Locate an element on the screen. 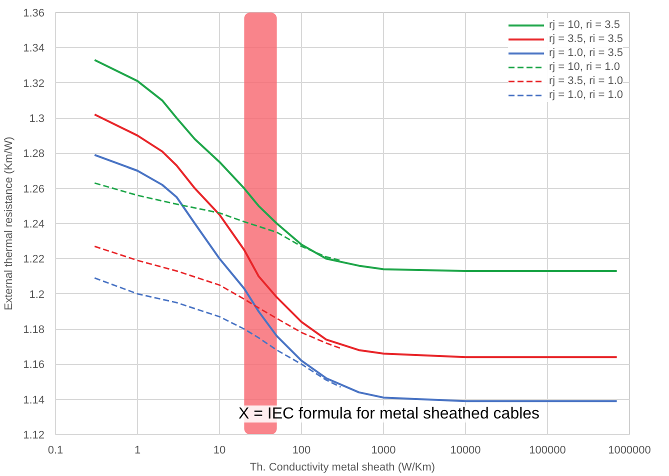  legend-label: rj = 1.0, ri = 3.5 is located at coordinates (586, 53).